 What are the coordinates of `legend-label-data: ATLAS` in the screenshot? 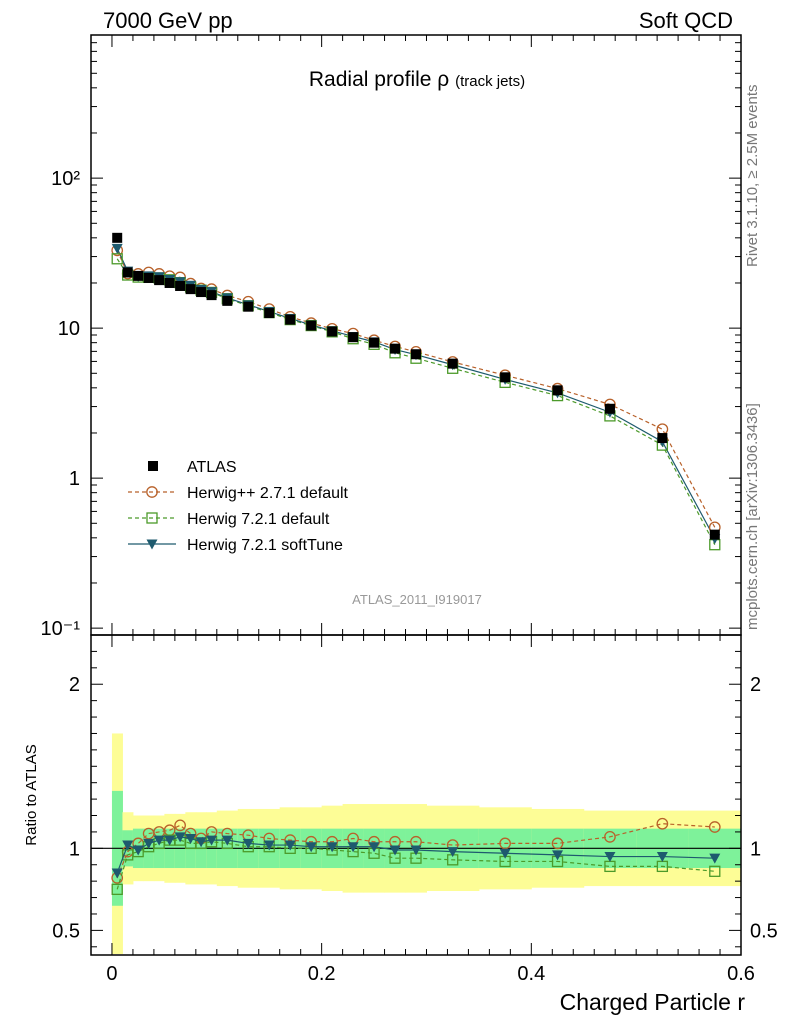 It's located at (212, 467).